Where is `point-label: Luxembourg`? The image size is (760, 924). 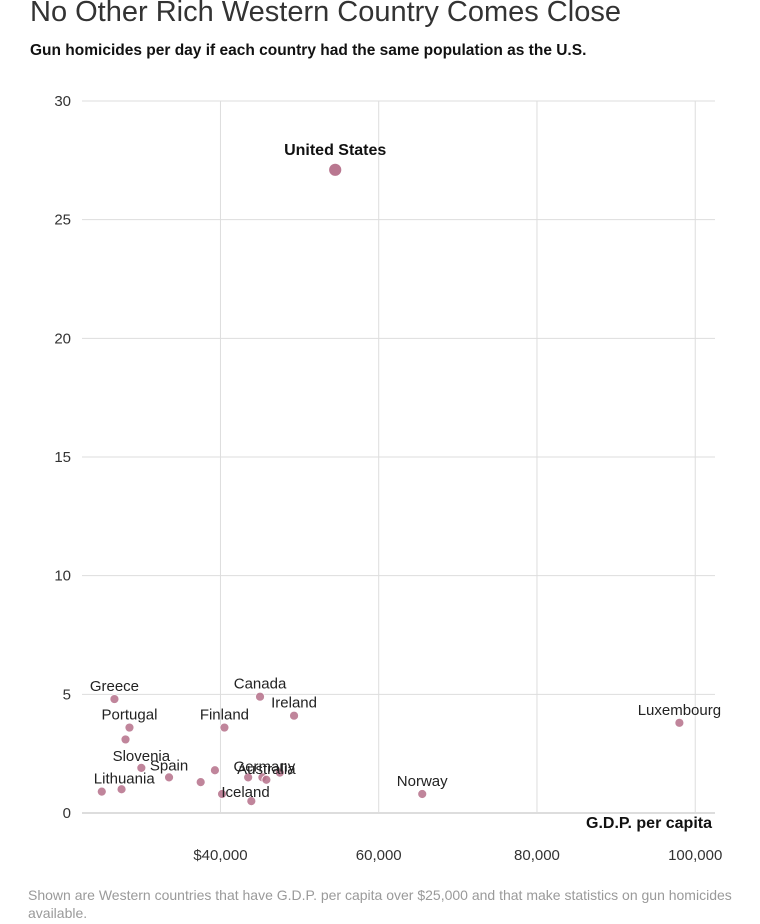 point-label: Luxembourg is located at coordinates (679, 710).